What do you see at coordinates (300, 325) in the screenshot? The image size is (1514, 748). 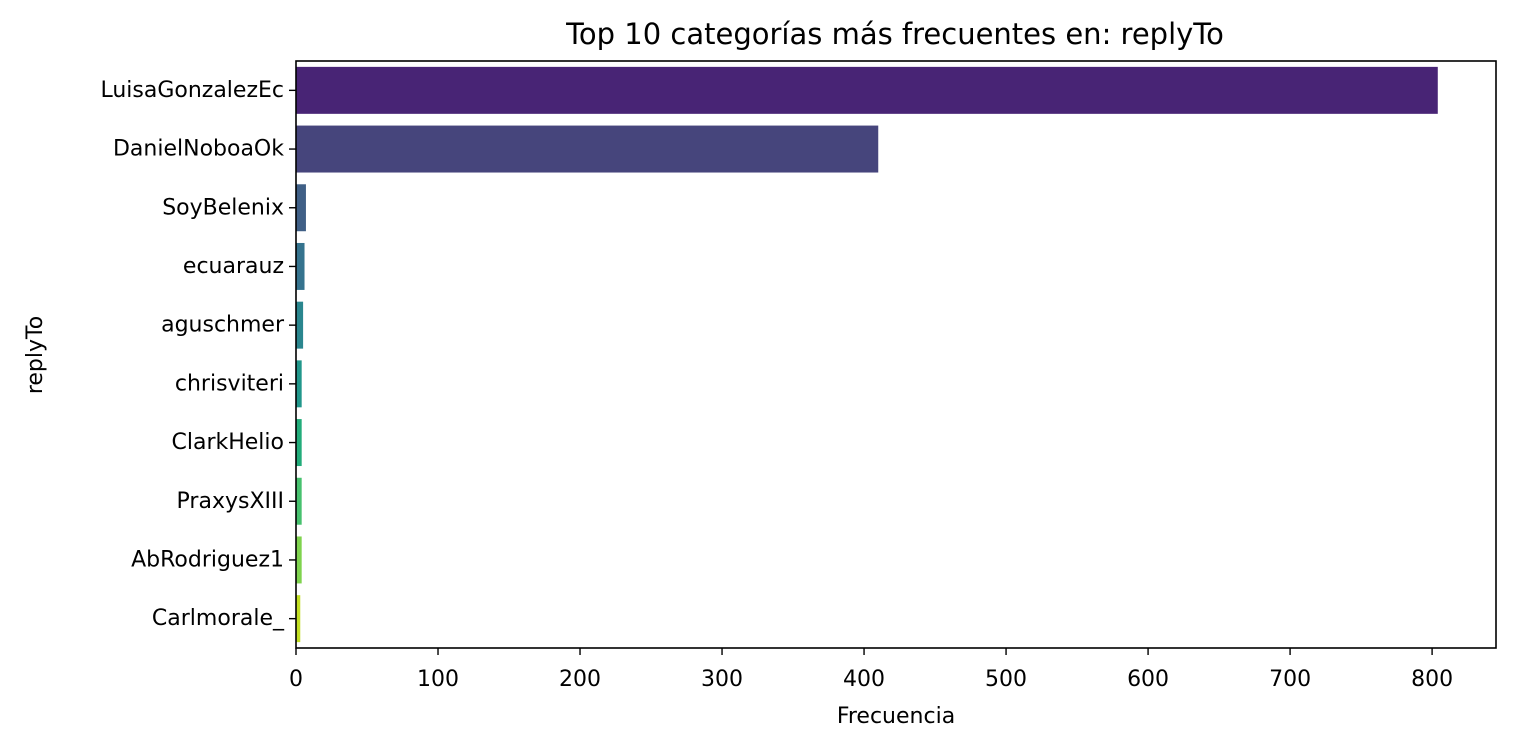 I see `bar-aguschmer` at bounding box center [300, 325].